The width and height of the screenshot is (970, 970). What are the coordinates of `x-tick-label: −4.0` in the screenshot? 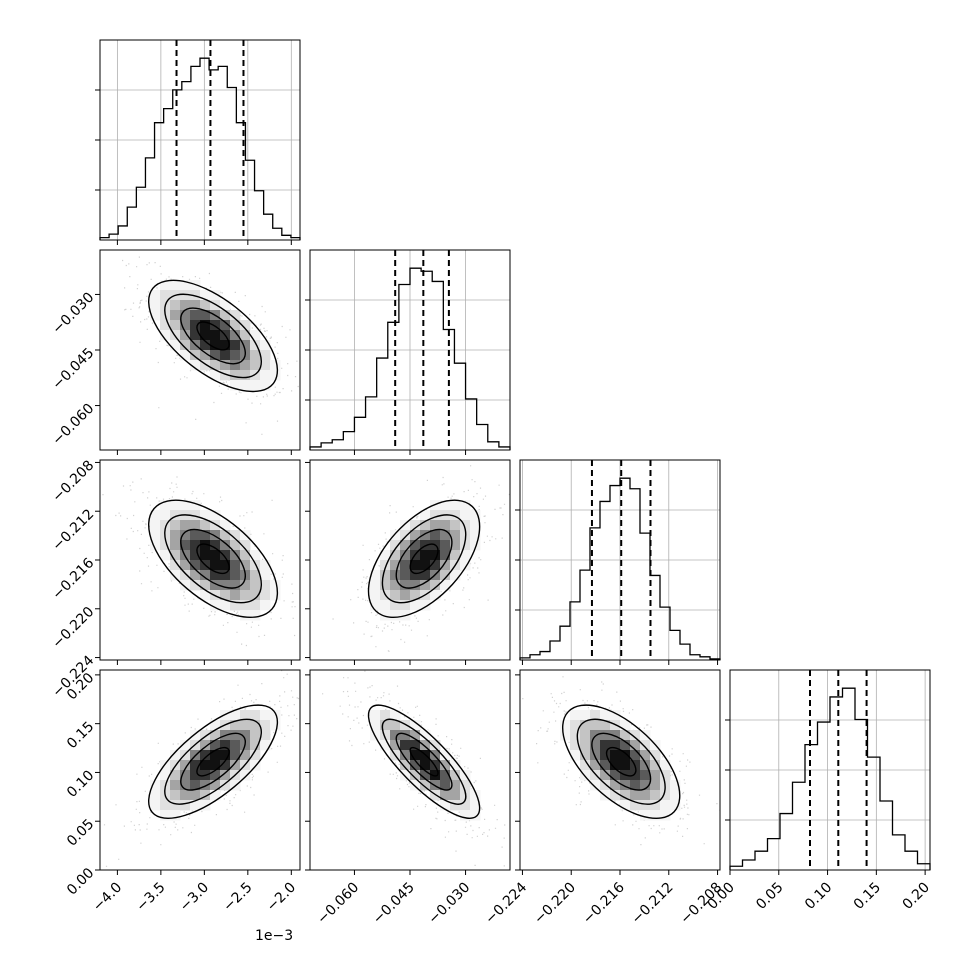 It's located at (107, 897).